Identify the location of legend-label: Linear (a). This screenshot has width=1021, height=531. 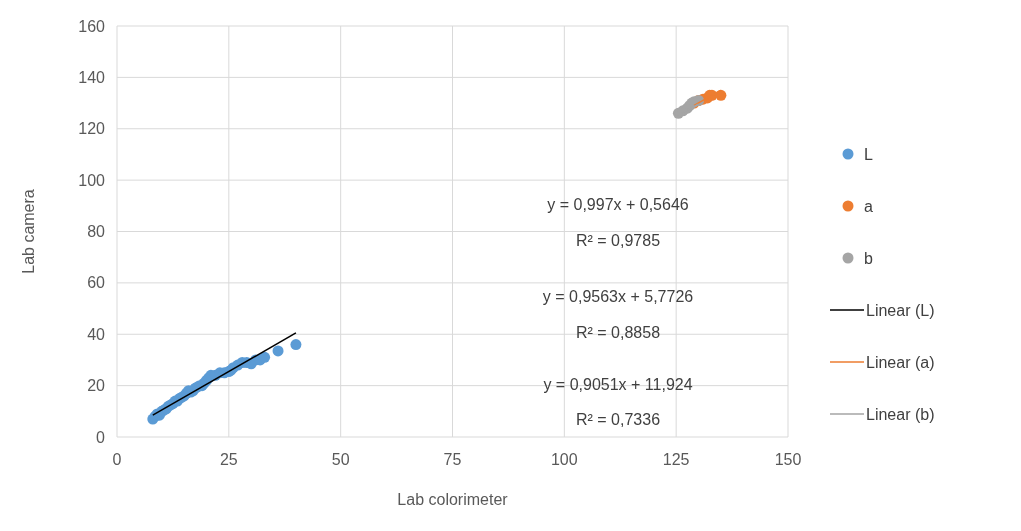
(900, 362).